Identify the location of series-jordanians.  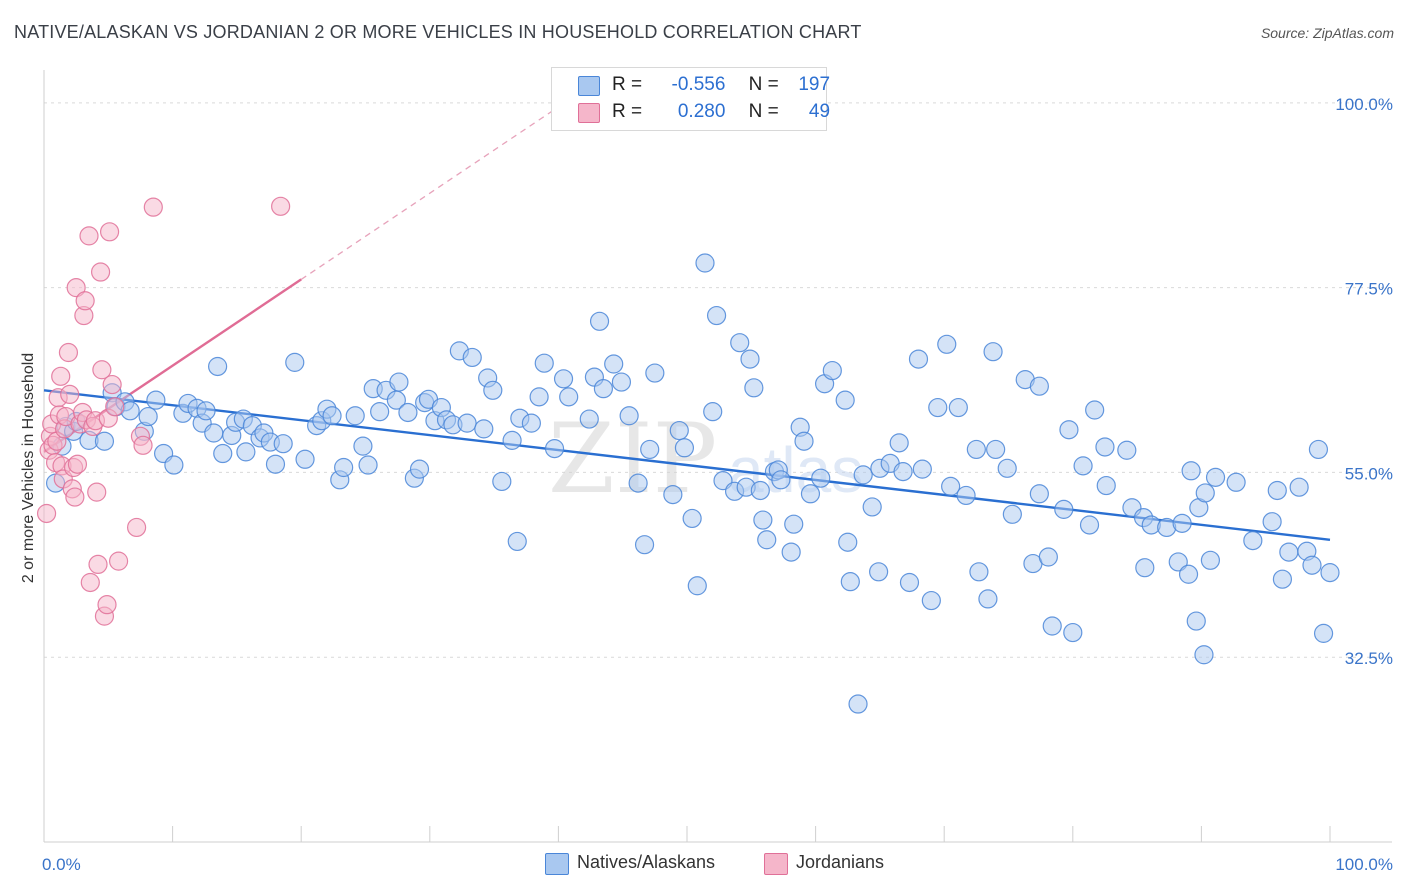
(163, 411).